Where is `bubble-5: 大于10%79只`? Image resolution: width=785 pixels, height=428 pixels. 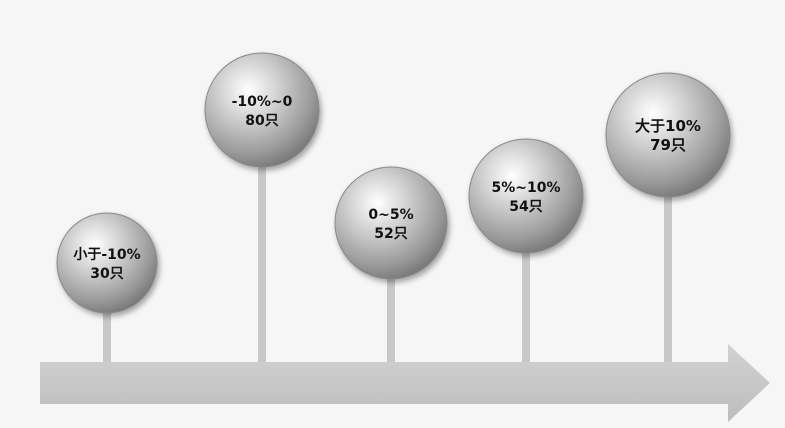 bubble-5: 大于10%79只 is located at coordinates (668, 135).